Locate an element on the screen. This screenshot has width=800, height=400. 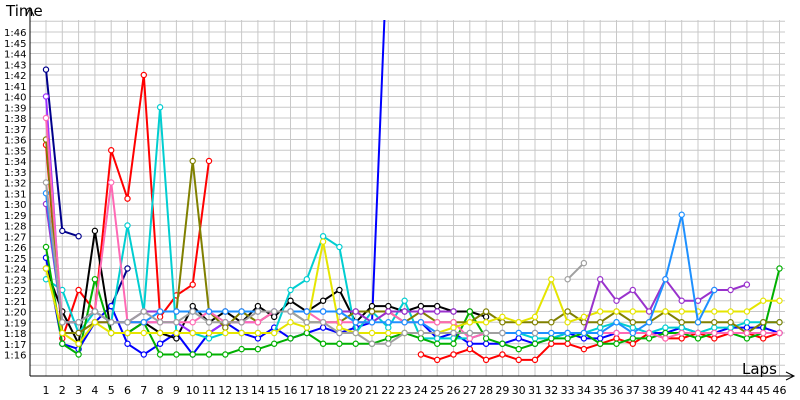
x-tick-label: 22 is located at coordinates (388, 390).